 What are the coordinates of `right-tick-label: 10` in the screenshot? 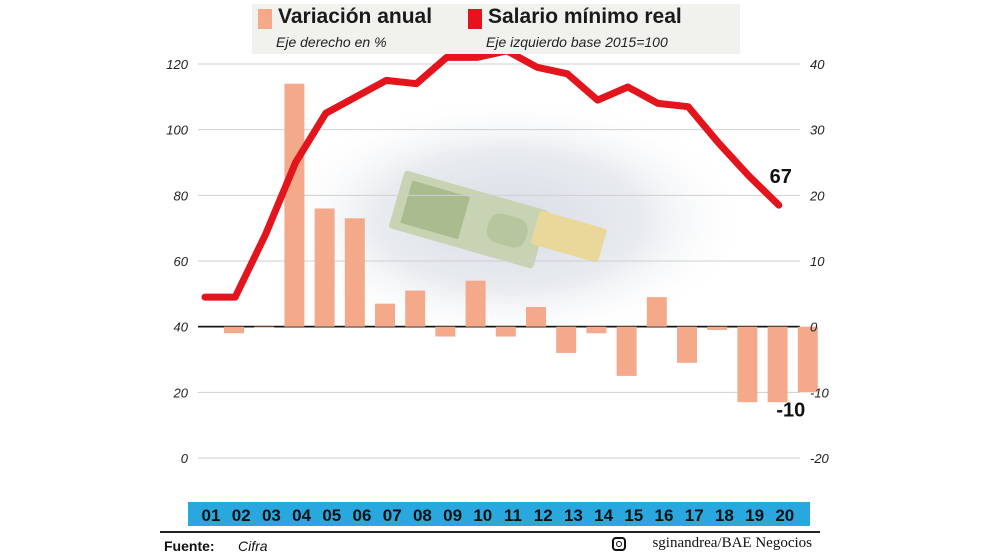 It's located at (817, 261).